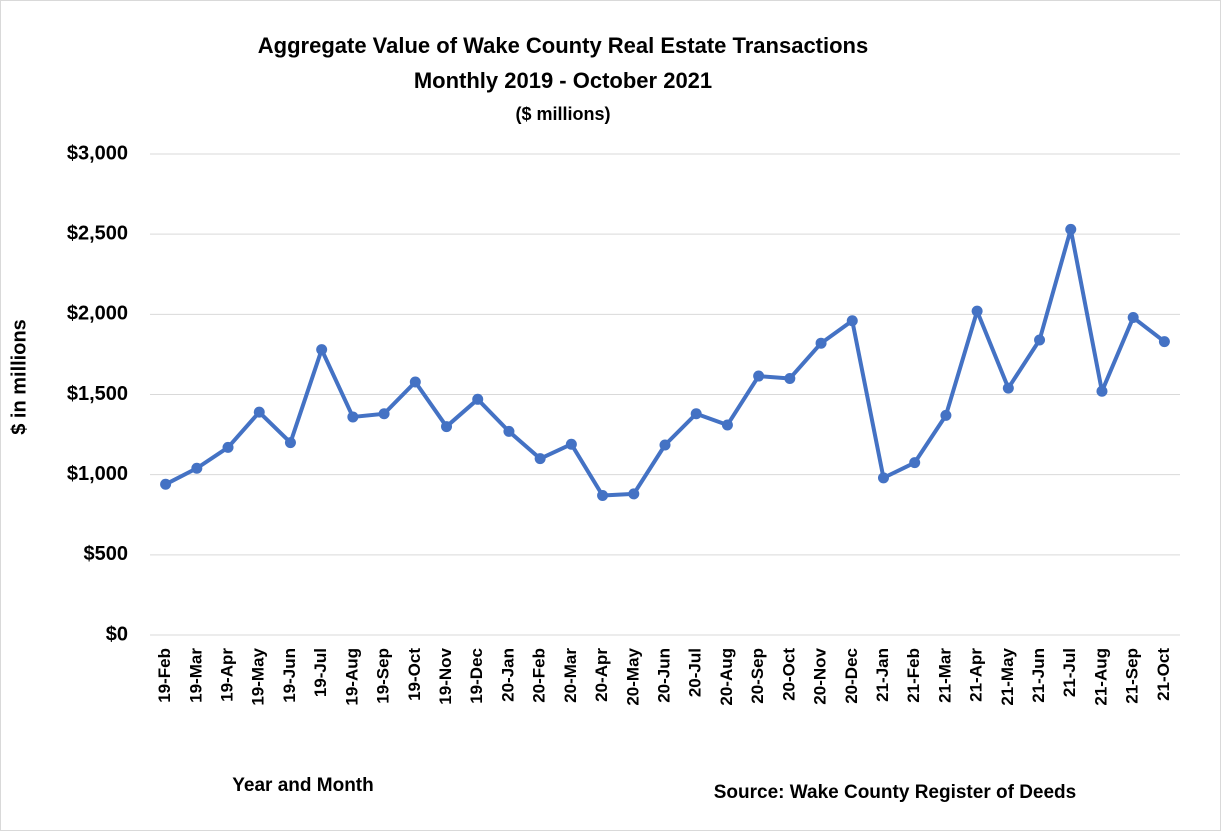 The height and width of the screenshot is (831, 1221). Describe the element at coordinates (19, 377) in the screenshot. I see `y-axis-label: $ in millions` at that location.